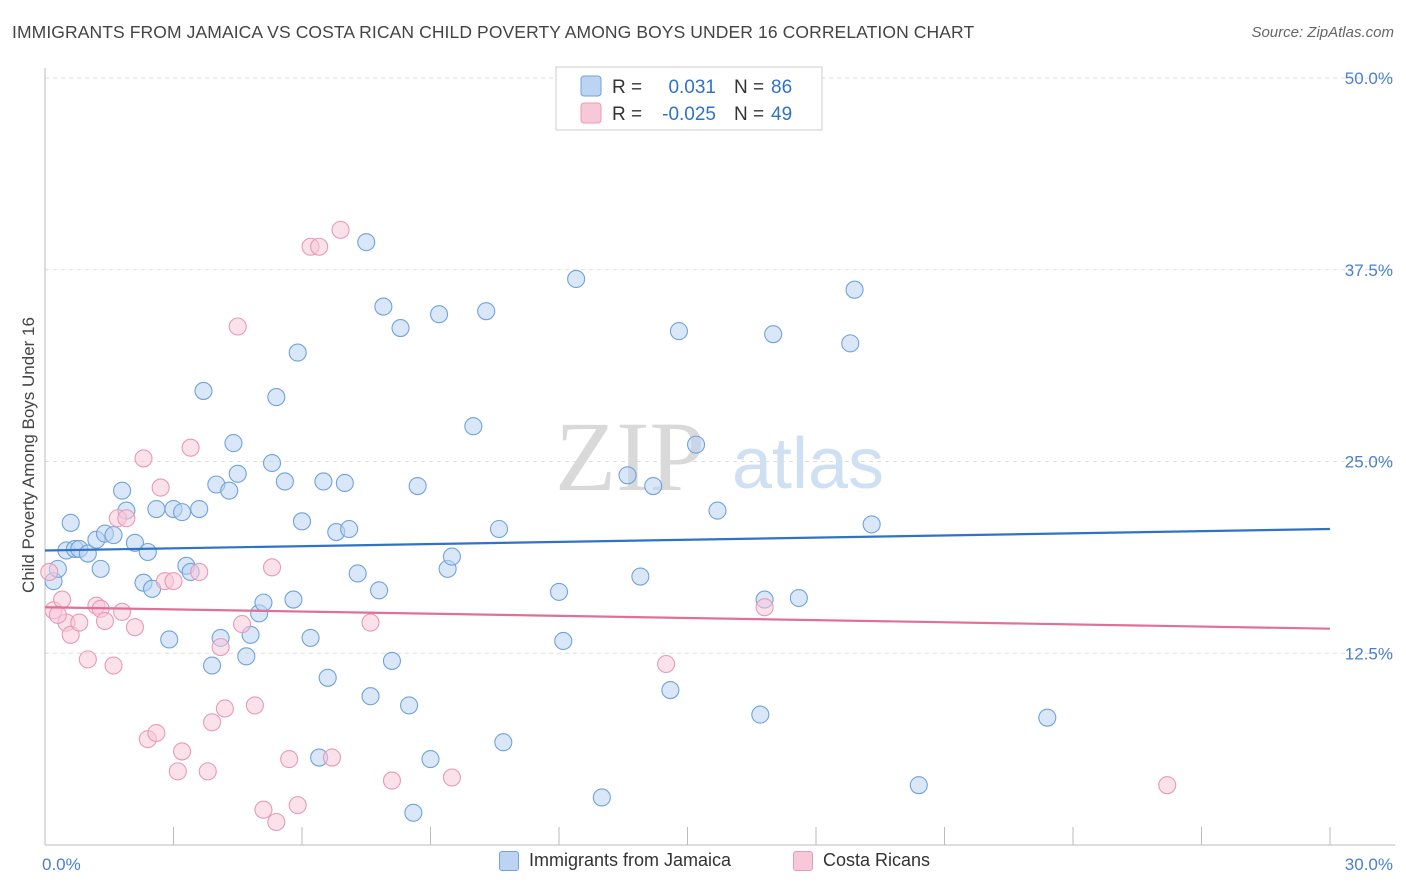 The height and width of the screenshot is (892, 1406). I want to click on legend-item-jamaica: Immigrants from Jamaica, so click(615, 860).